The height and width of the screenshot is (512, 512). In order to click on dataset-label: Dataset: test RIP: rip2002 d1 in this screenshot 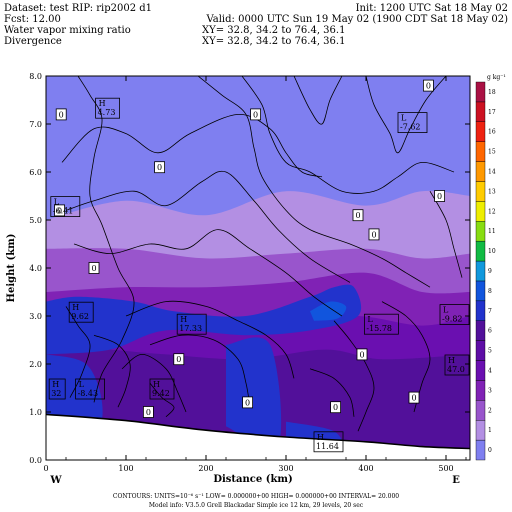, I will do `click(78, 8)`.